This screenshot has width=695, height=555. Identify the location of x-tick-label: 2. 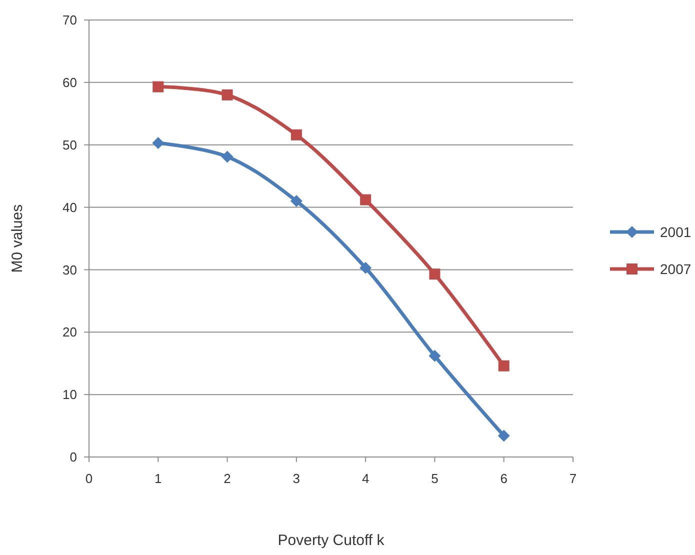
(227, 478).